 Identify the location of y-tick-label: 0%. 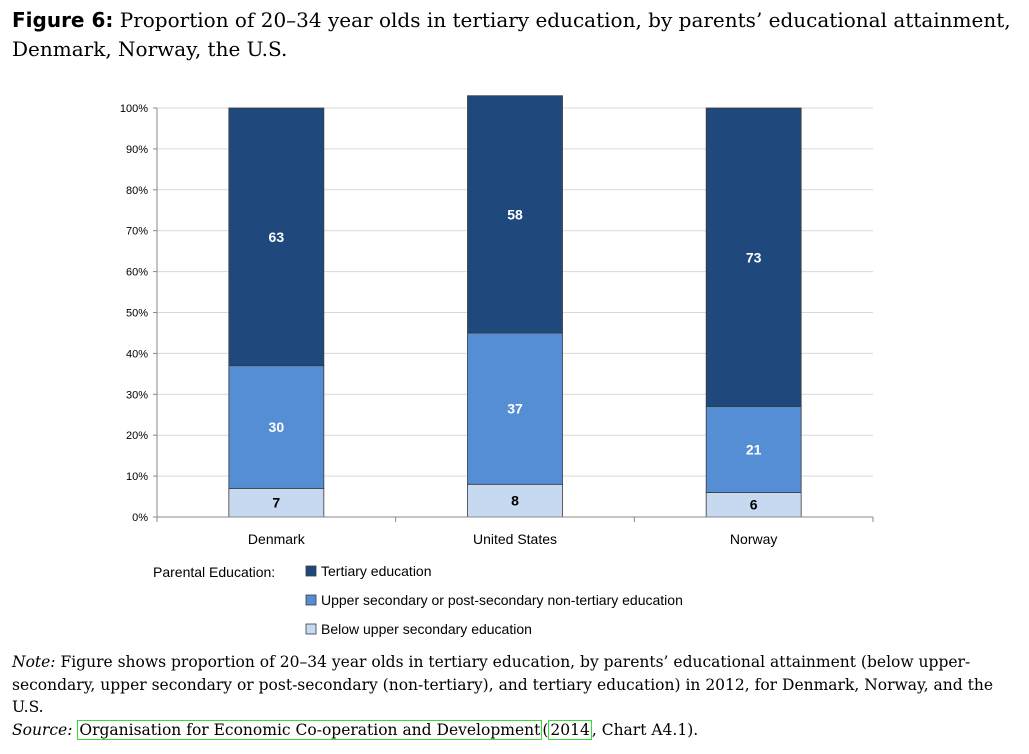
(140, 518).